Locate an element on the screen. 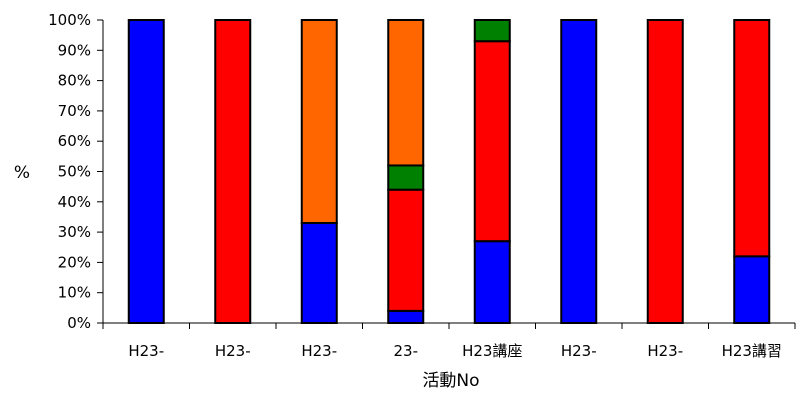  y-axis-title: % is located at coordinates (22, 173).